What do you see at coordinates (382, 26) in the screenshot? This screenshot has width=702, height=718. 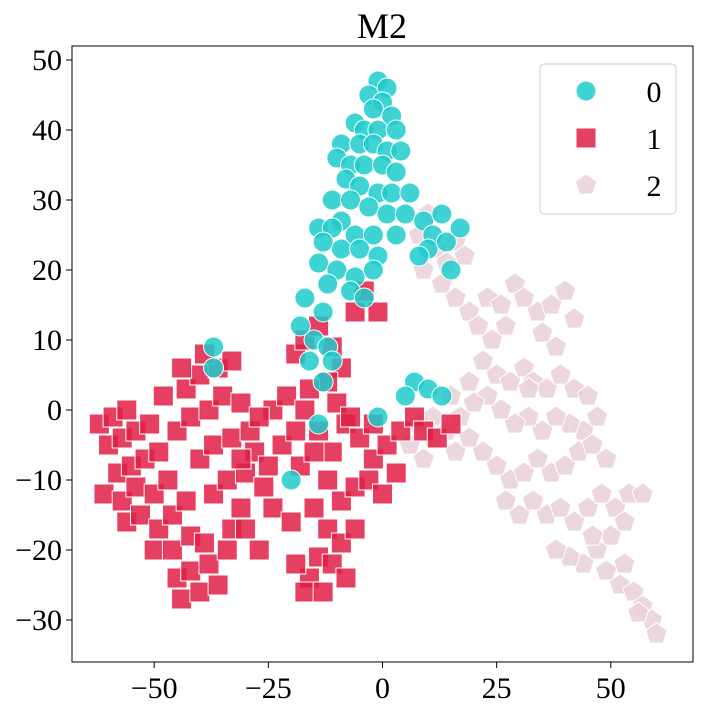 I see `chart-title: M2` at bounding box center [382, 26].